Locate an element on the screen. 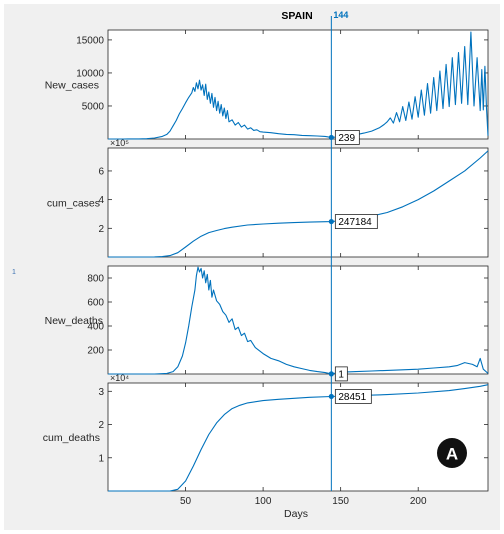 This screenshot has height=534, width=504. badge-circle is located at coordinates (452, 453).